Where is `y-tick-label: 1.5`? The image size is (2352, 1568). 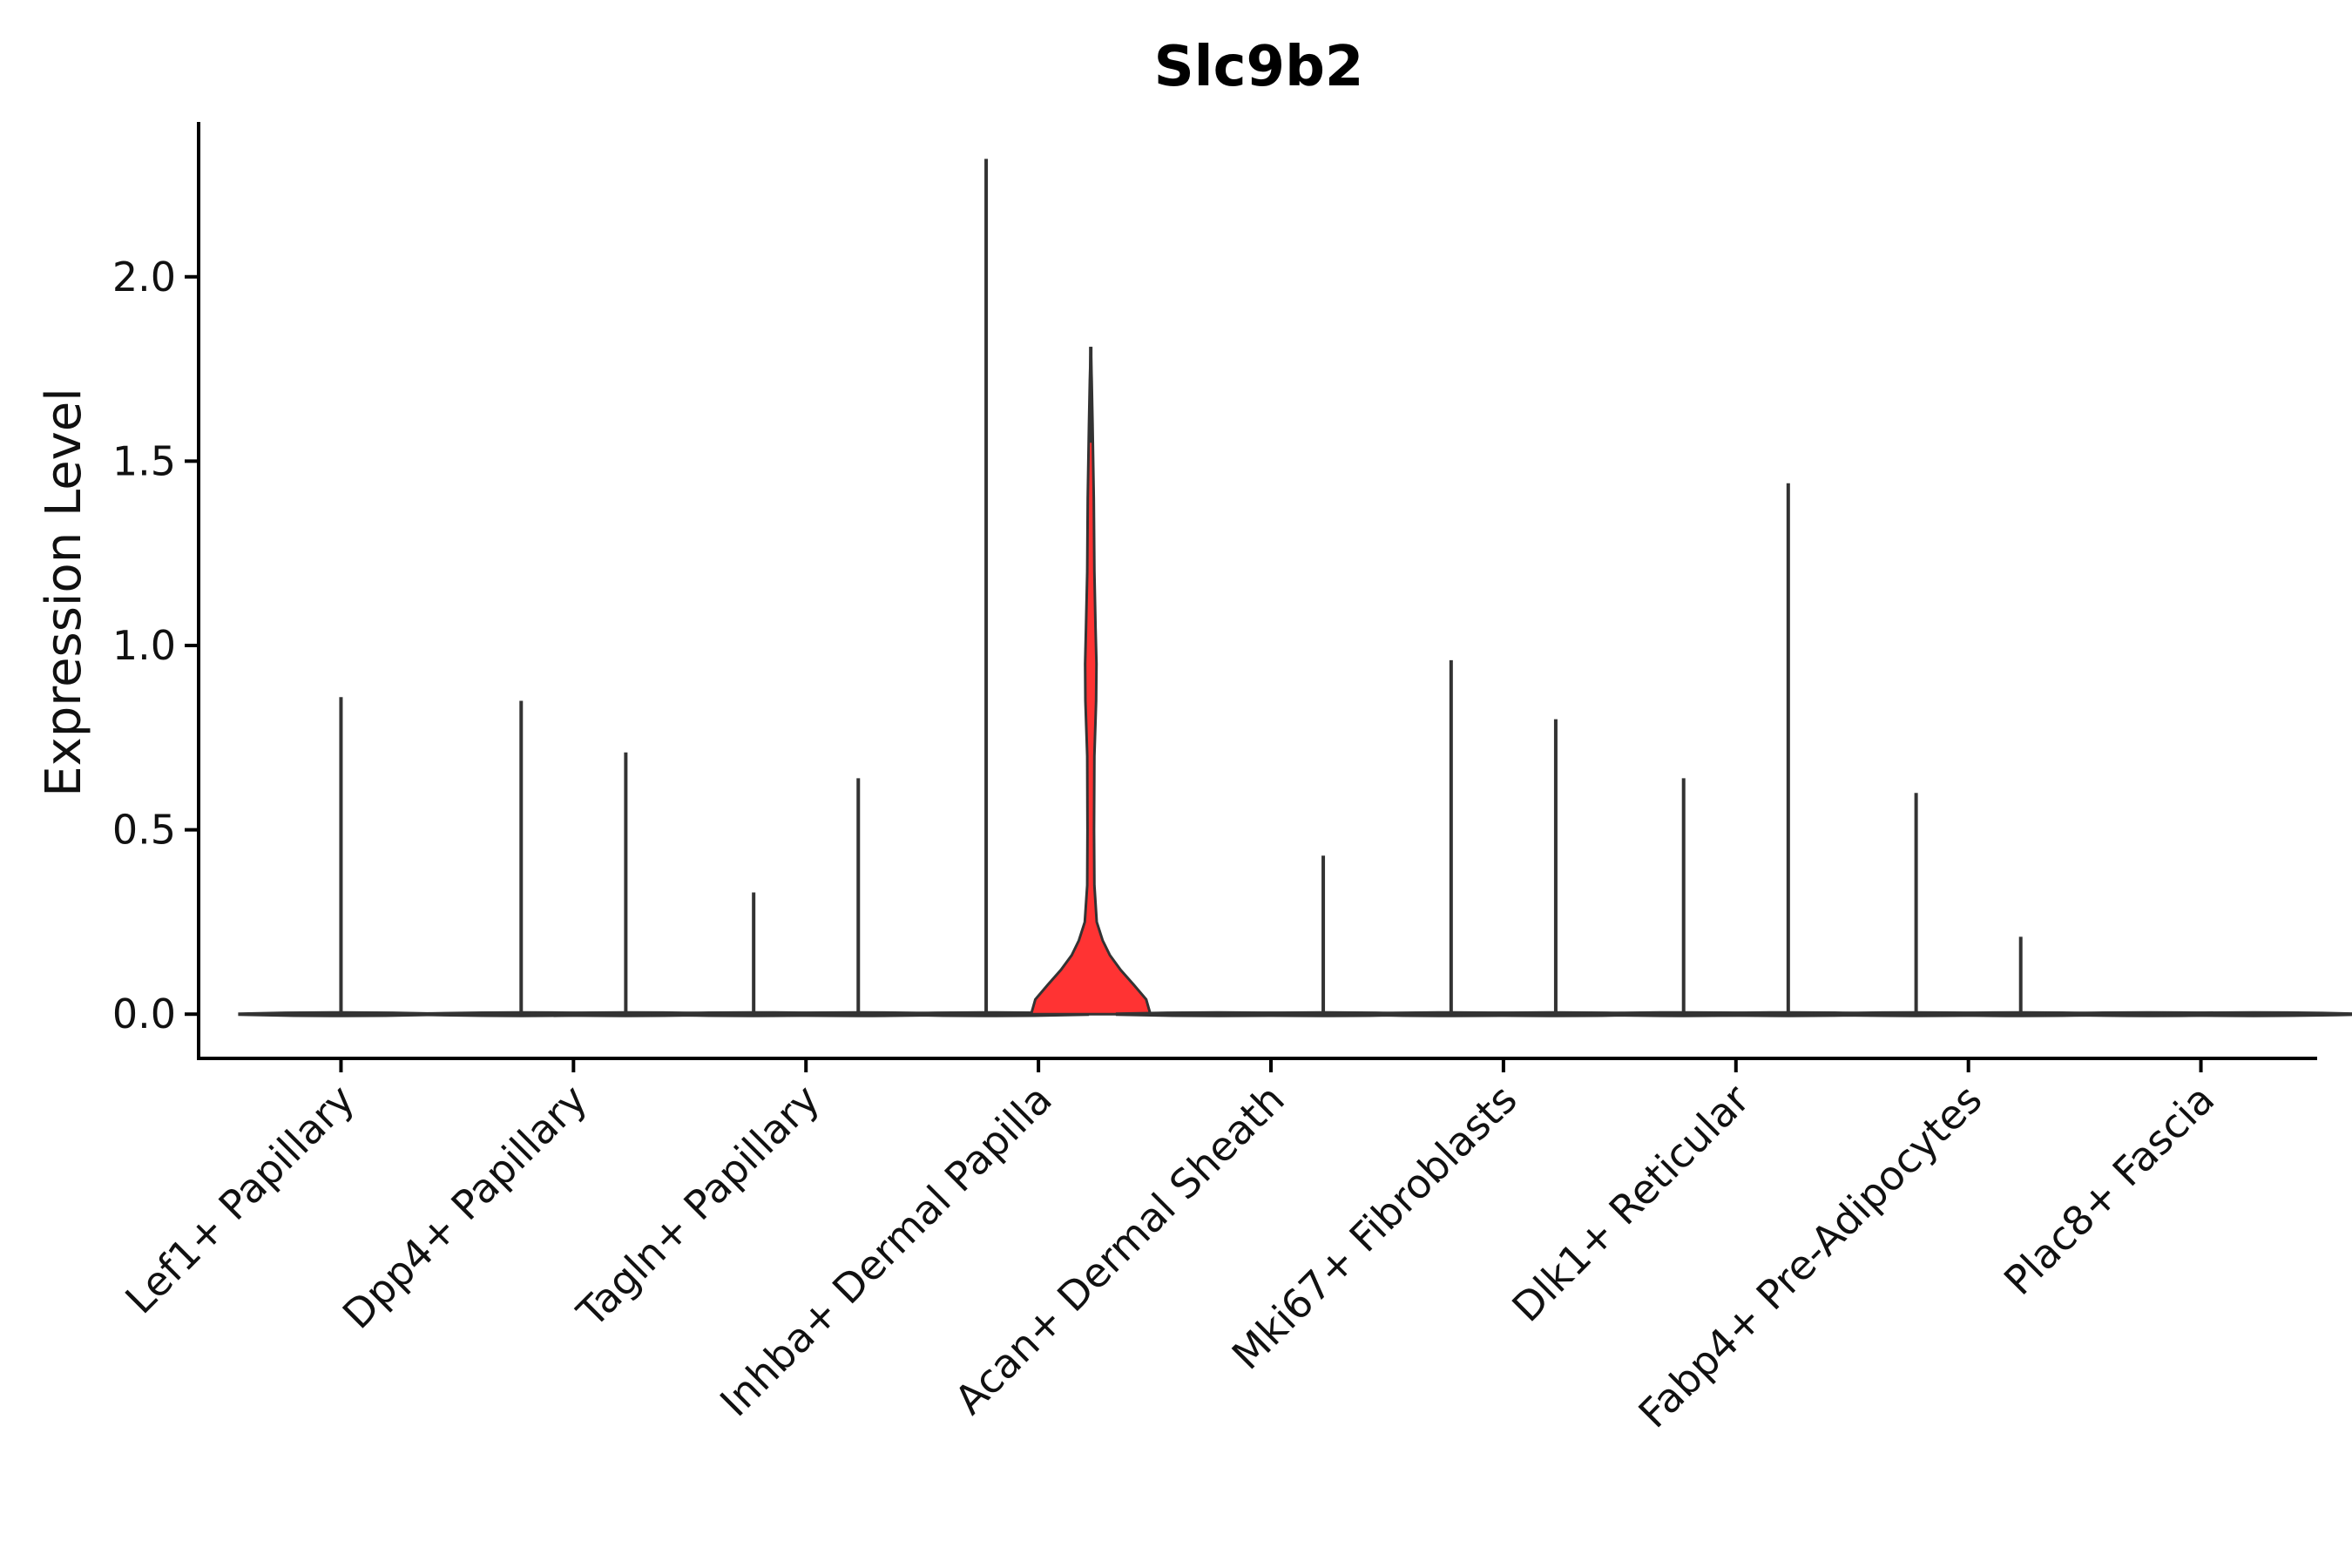 y-tick-label: 1.5 is located at coordinates (144, 460).